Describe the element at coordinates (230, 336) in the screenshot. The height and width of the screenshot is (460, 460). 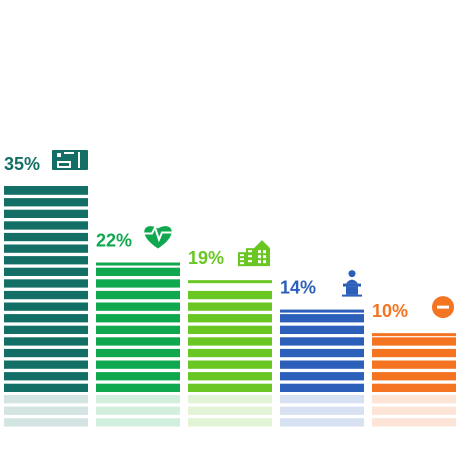
I see `bar-housing` at that location.